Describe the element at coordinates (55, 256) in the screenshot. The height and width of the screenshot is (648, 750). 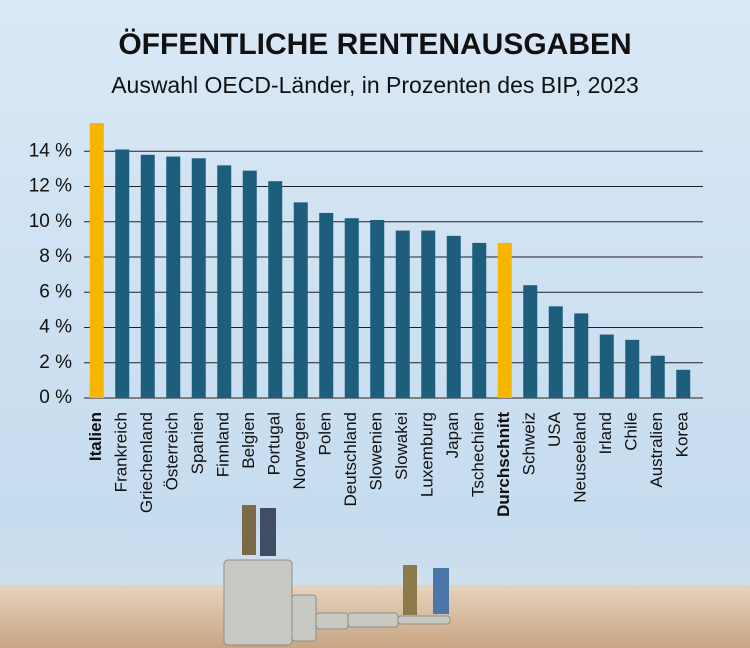
I see `y-tick-label: 8 %` at that location.